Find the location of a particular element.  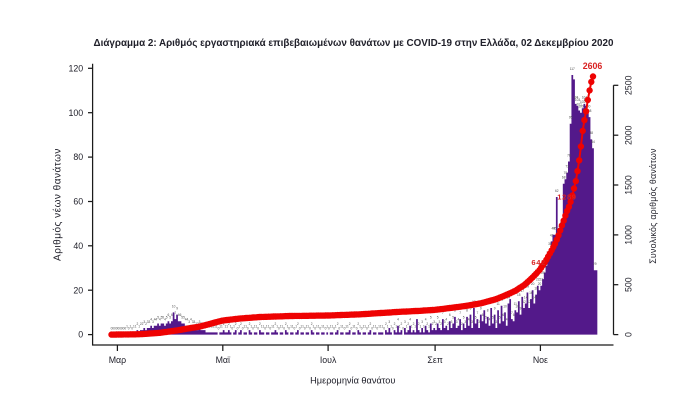

svg-text: 12 is located at coordinates (524, 302).